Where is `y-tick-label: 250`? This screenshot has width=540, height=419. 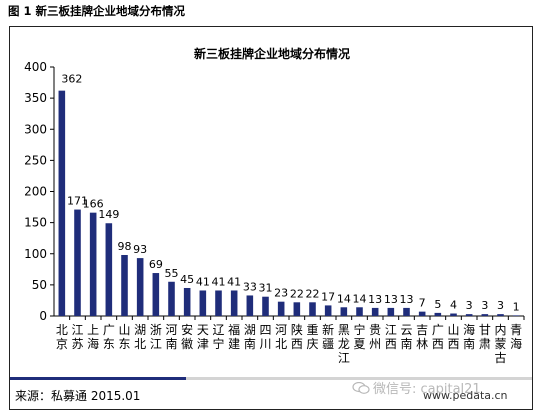 y-tick-label: 250 is located at coordinates (35, 160).